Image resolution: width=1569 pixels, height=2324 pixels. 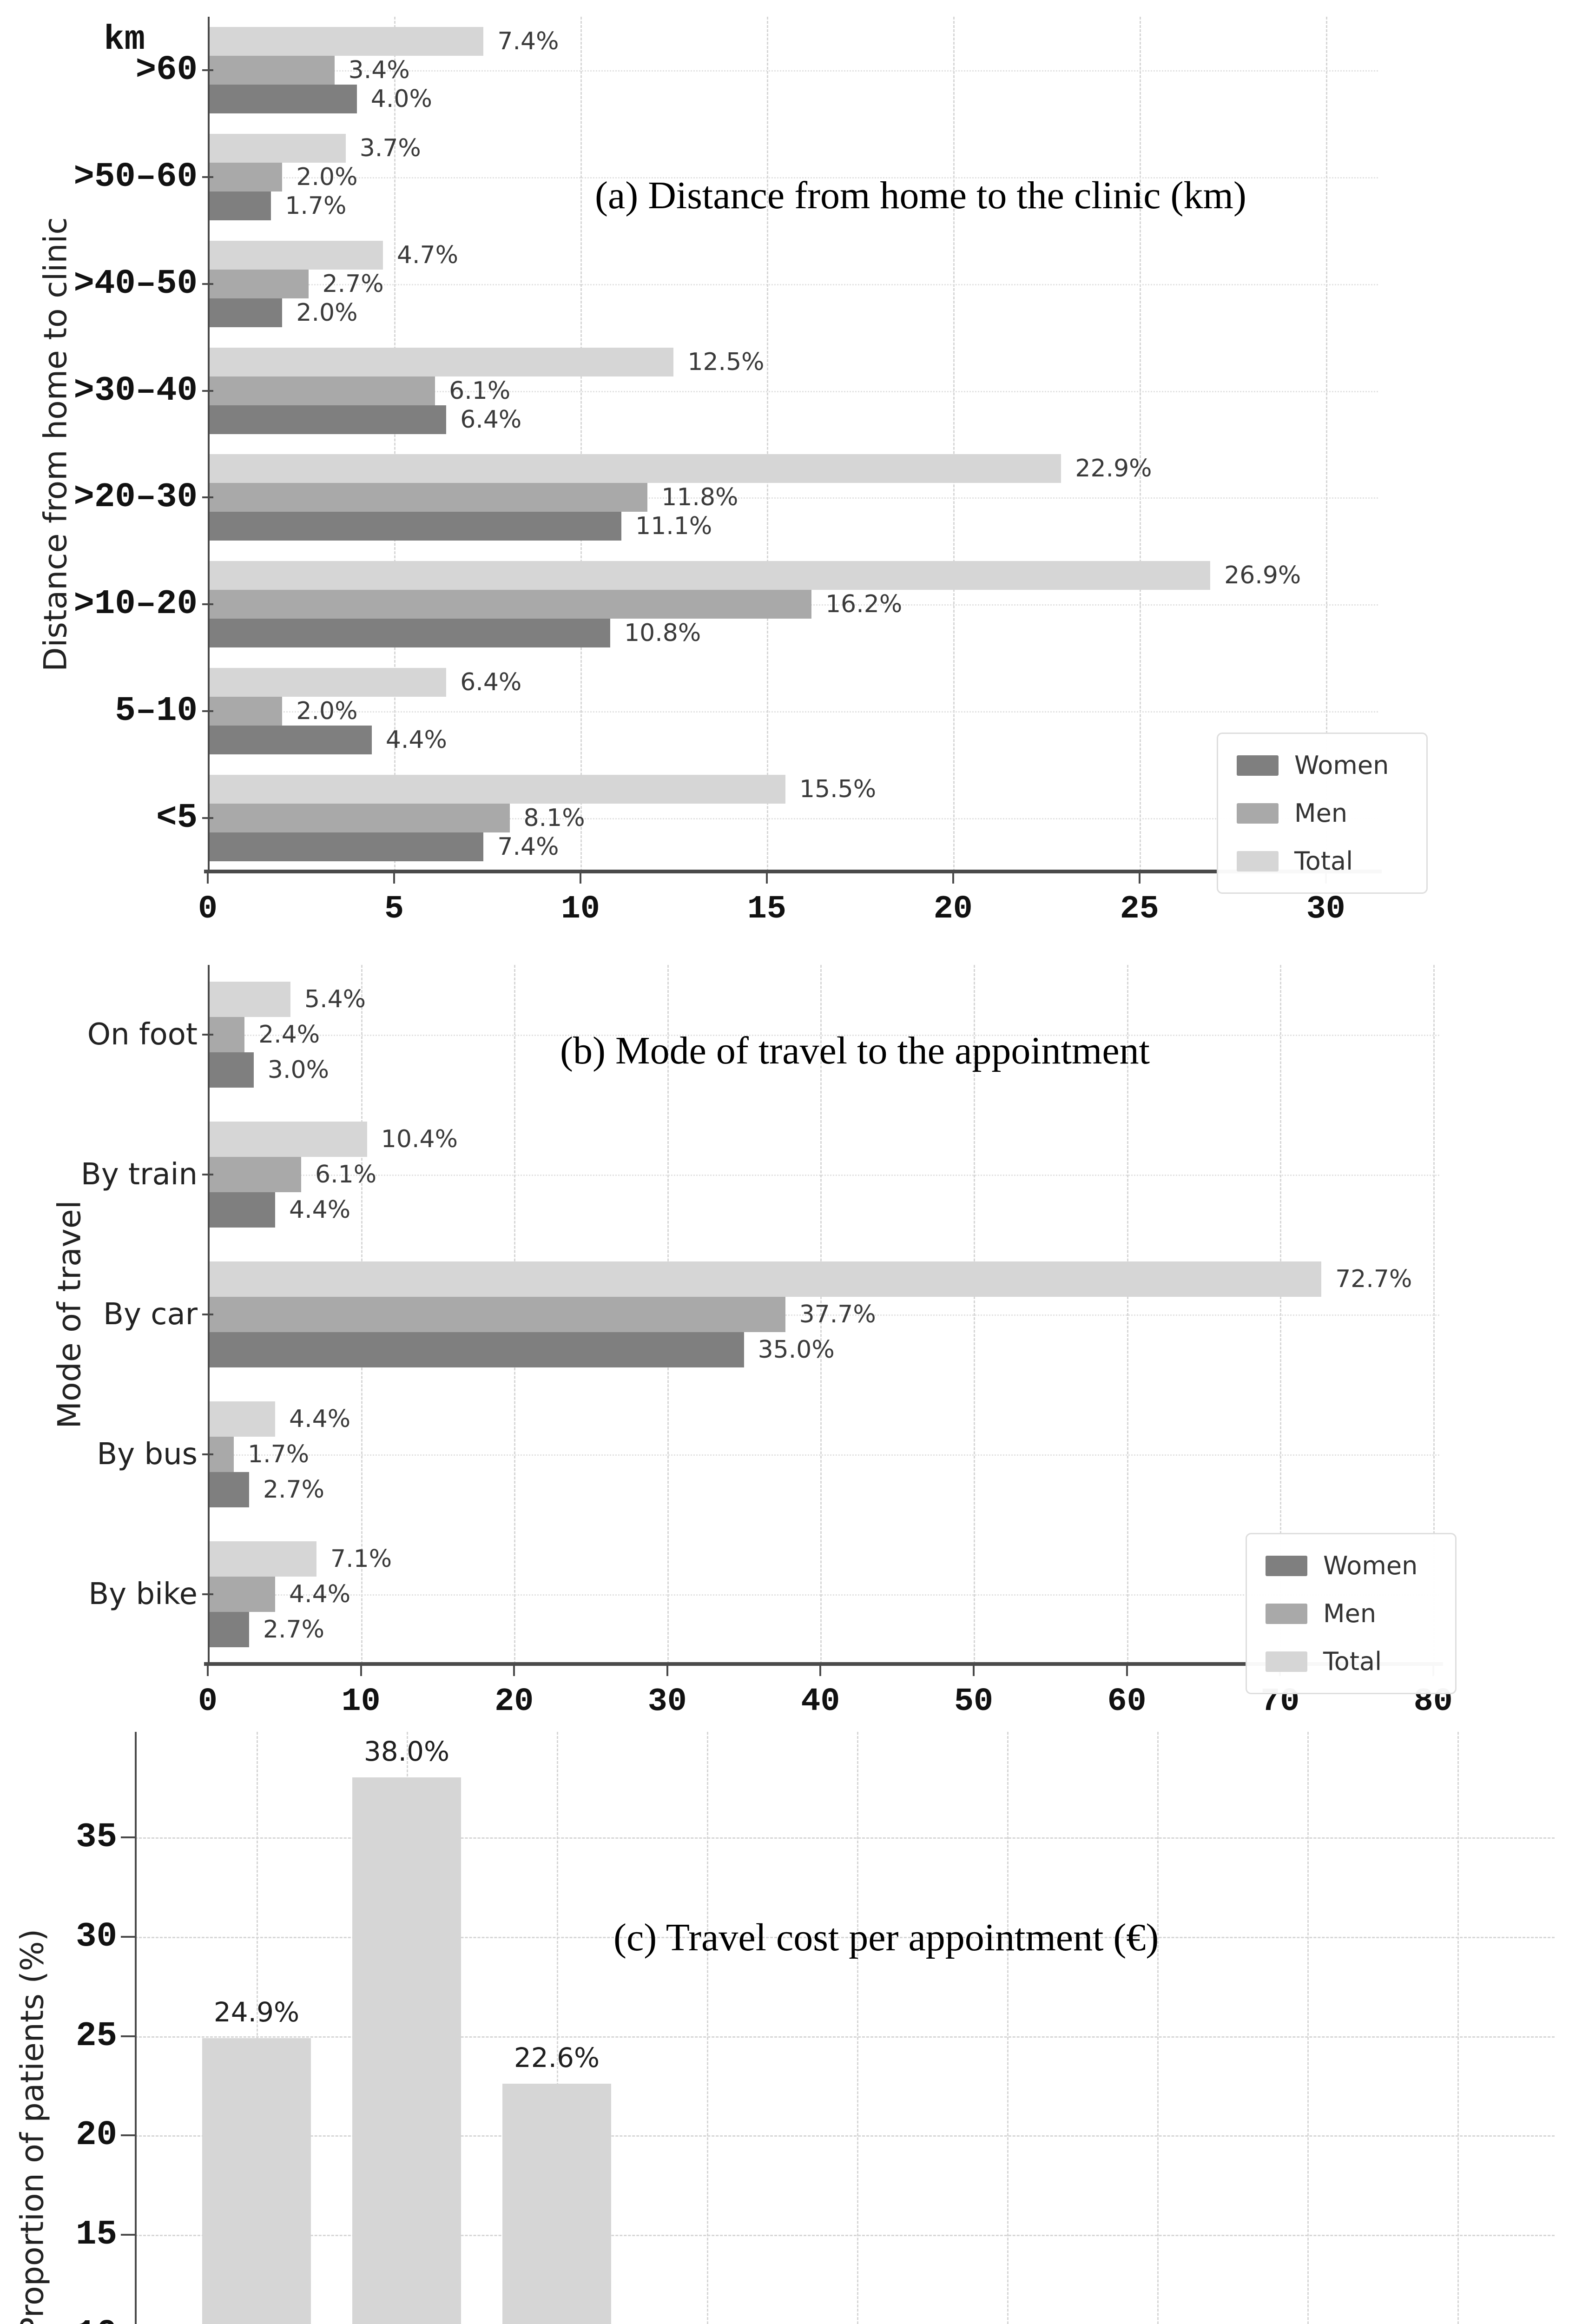 I want to click on category-label-4: By bus, so click(x=147, y=1454).